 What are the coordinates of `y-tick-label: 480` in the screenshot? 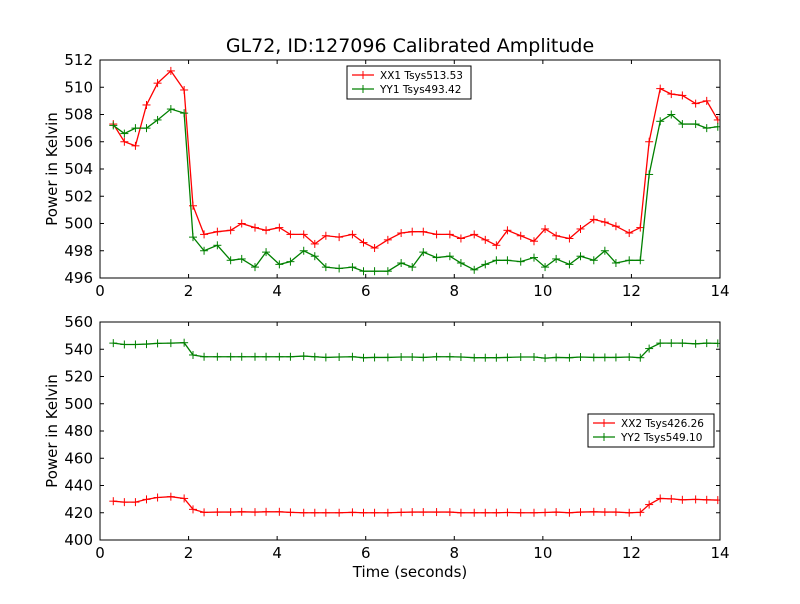 It's located at (78, 431).